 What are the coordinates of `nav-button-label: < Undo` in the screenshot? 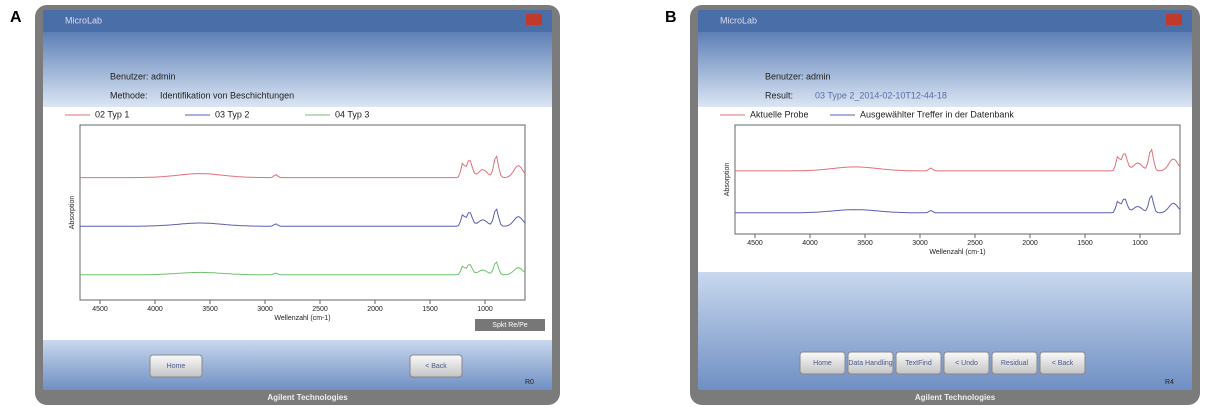 It's located at (966, 363).